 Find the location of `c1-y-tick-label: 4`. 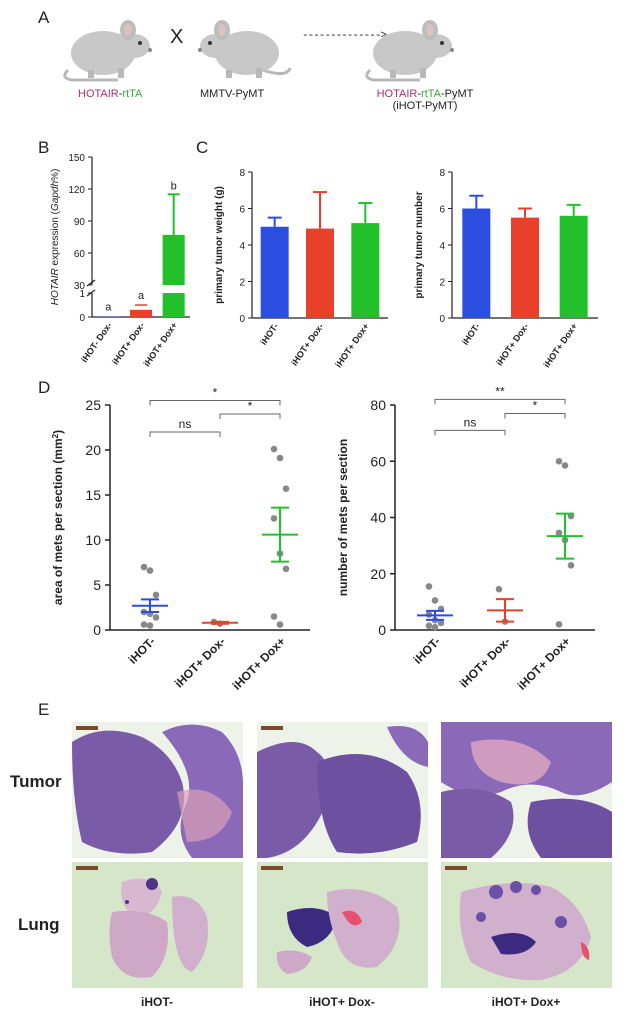

c1-y-tick-label: 4 is located at coordinates (242, 246).